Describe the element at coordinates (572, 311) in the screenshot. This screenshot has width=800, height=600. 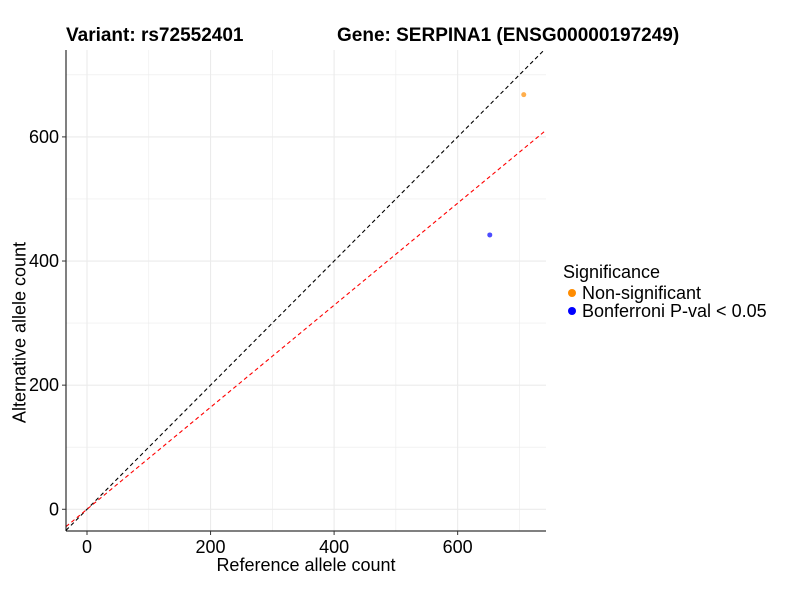
I see `legend-dot-blue` at that location.